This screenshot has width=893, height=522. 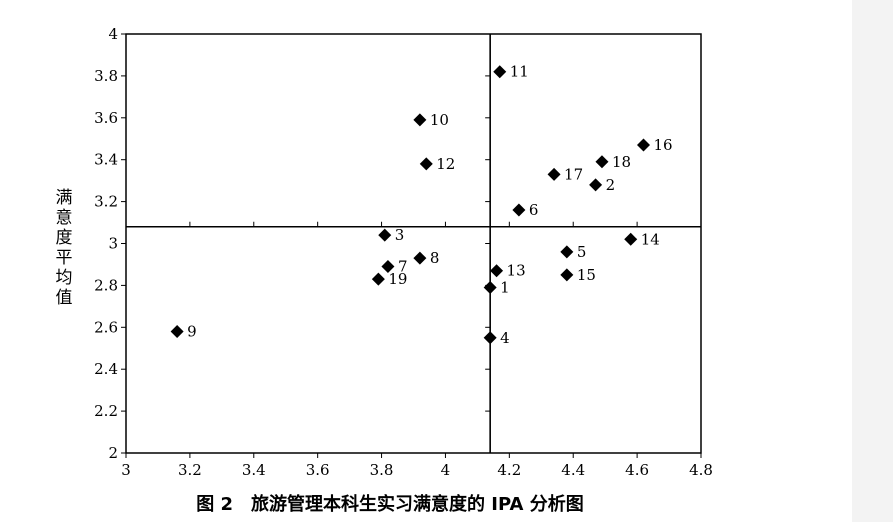 I want to click on point-label: 6, so click(x=534, y=210).